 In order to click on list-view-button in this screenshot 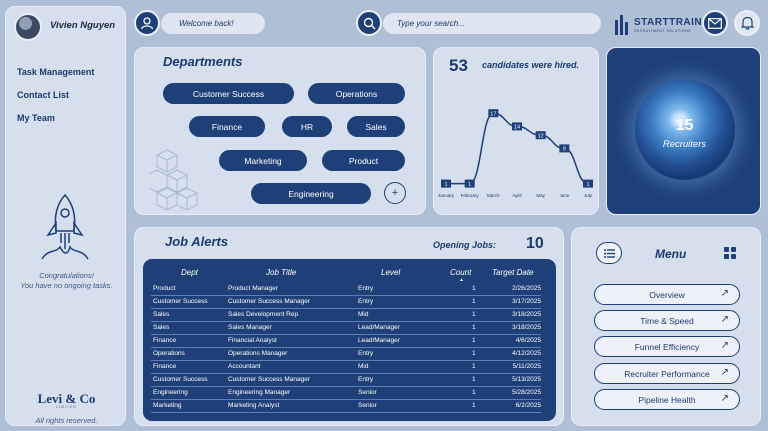, I will do `click(609, 253)`.